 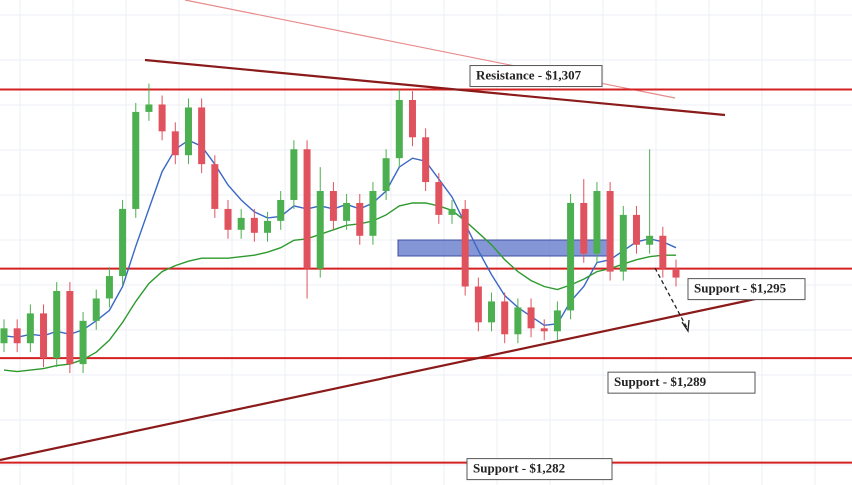 What do you see at coordinates (740, 288) in the screenshot?
I see `level-label: Support - $1,295` at bounding box center [740, 288].